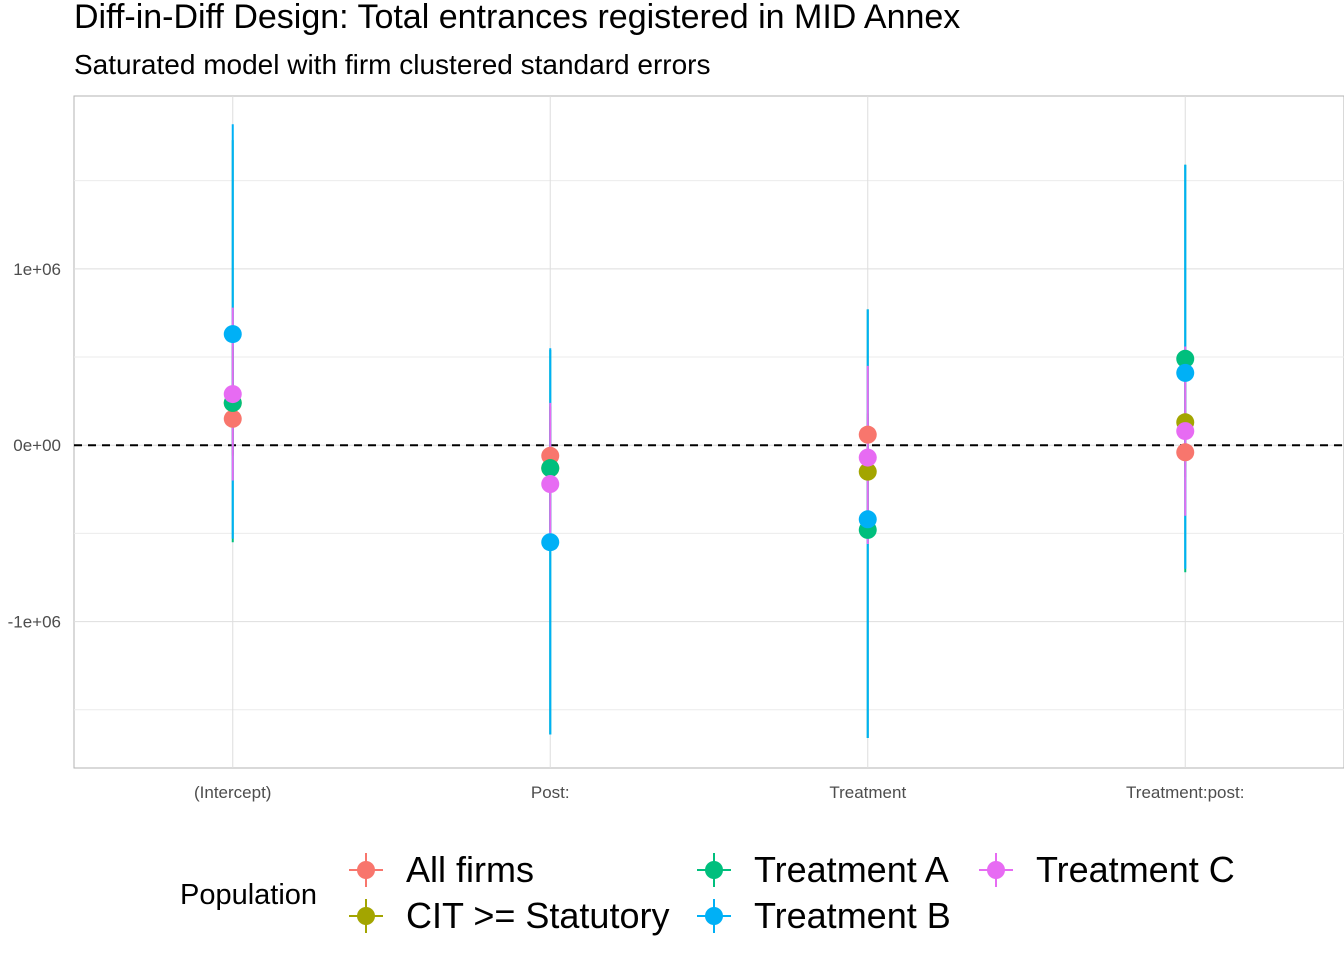 The image size is (1344, 960). Describe the element at coordinates (1185, 792) in the screenshot. I see `x-tick-label: Treatment:post:` at that location.